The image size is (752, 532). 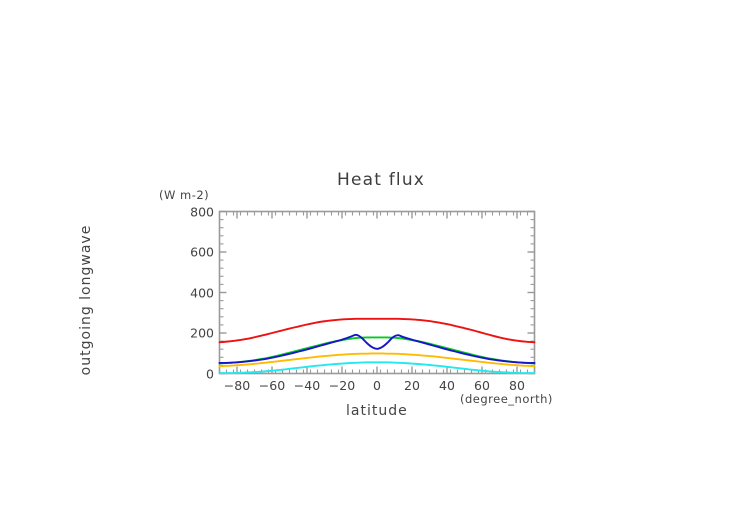 What do you see at coordinates (377, 360) in the screenshot?
I see `yellow-curve` at bounding box center [377, 360].